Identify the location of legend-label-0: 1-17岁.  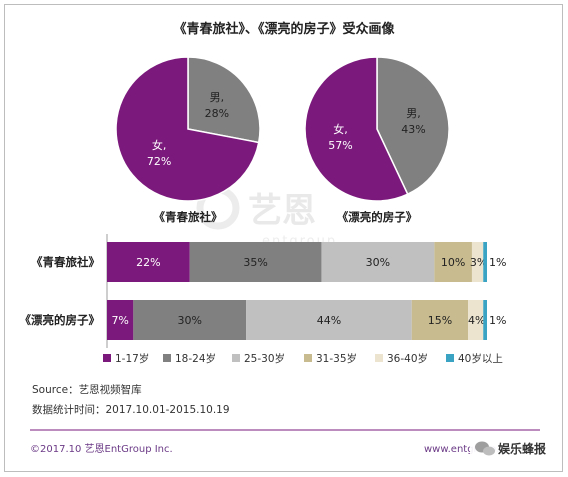
(132, 358).